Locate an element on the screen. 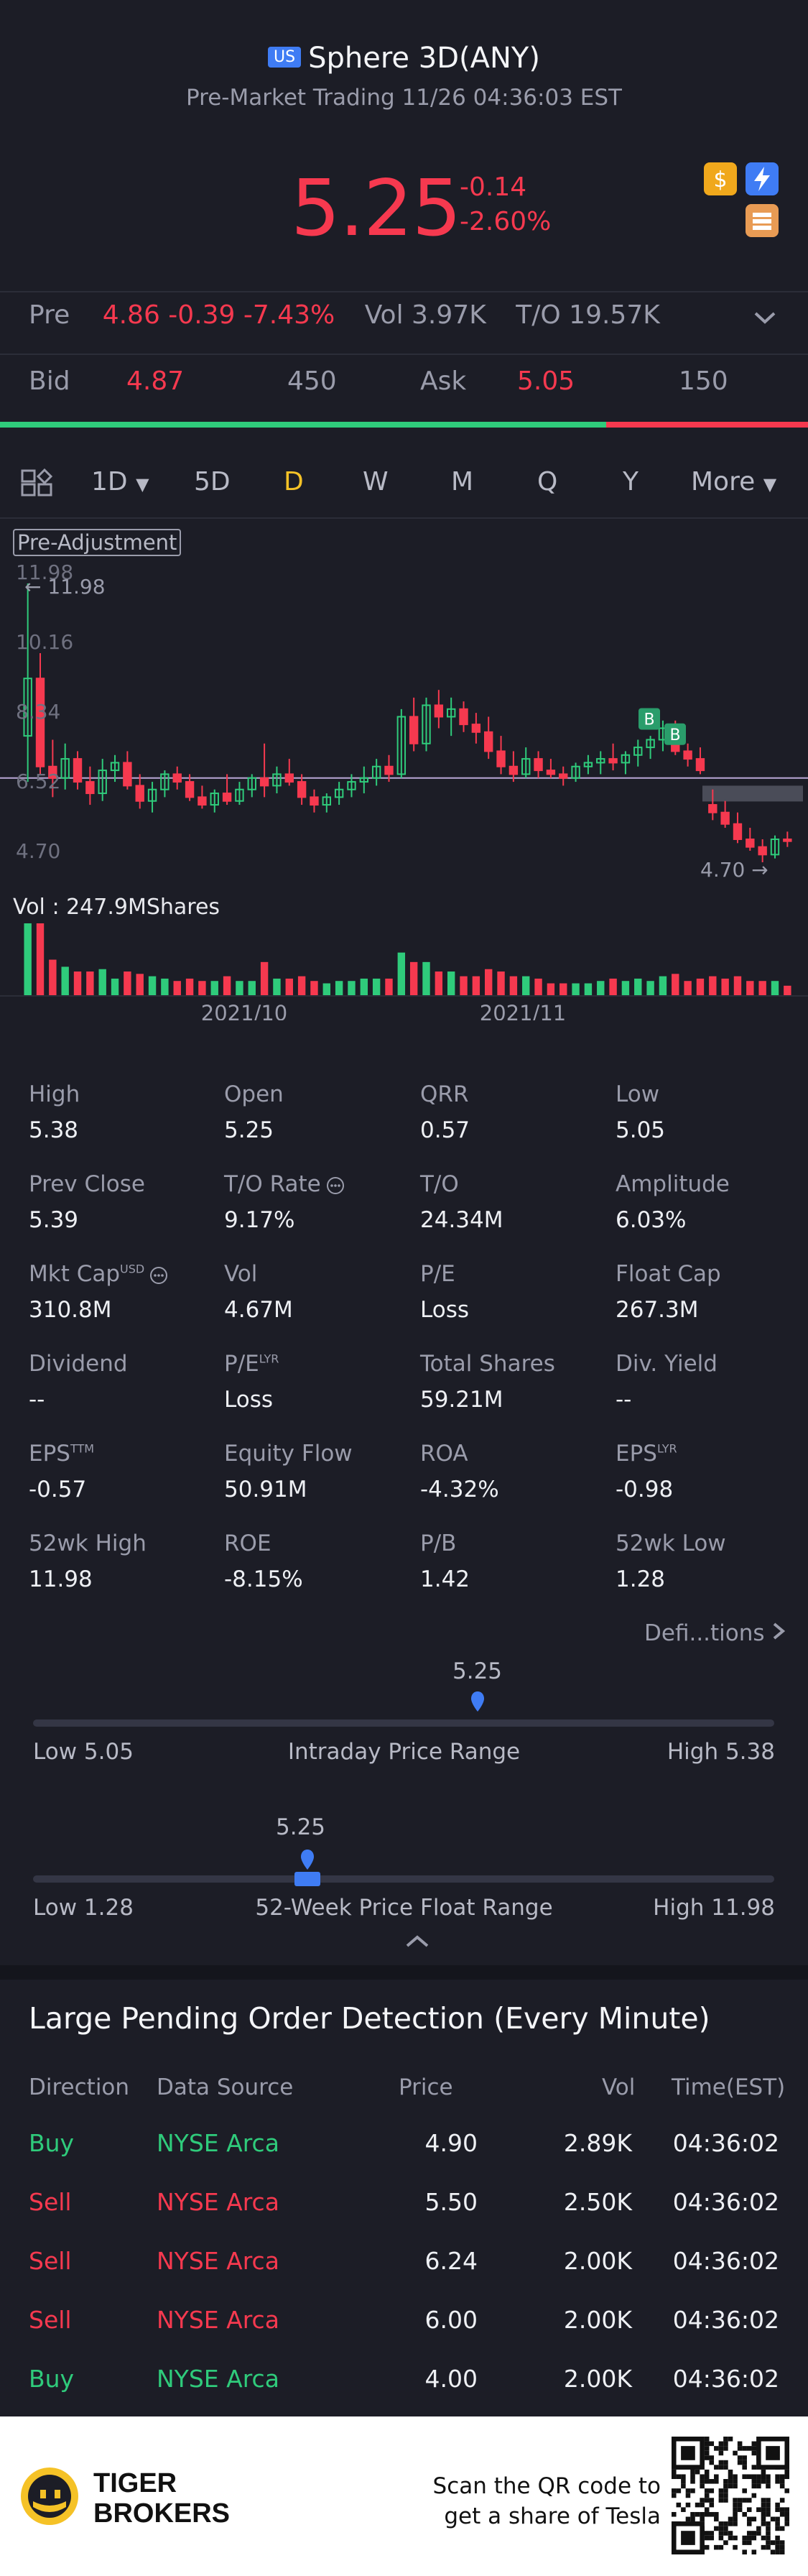  stat-label: Open is located at coordinates (254, 1094).